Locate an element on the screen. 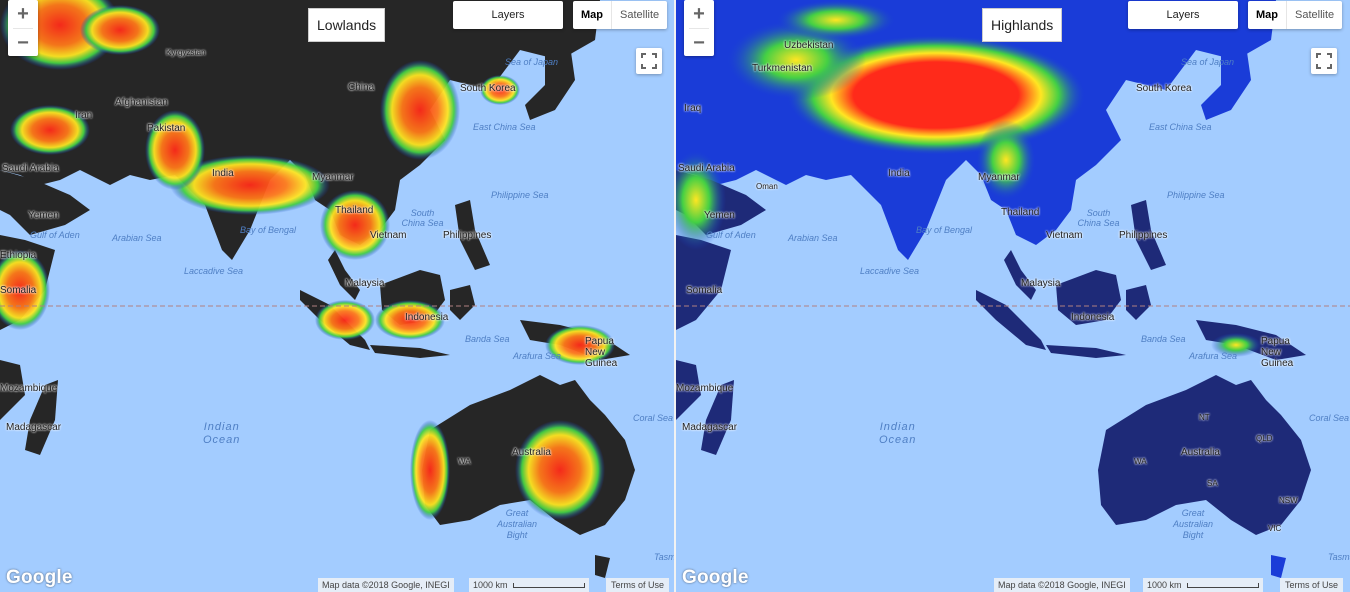 Image resolution: width=1350 pixels, height=592 pixels. sea-label-gulf-of-aden: Gulf of Aden is located at coordinates (55, 235).